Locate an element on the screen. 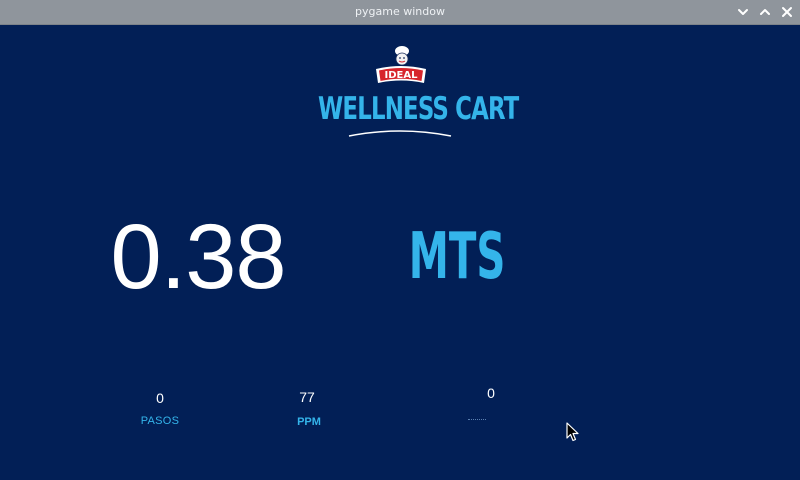  distance-value: 0.38 is located at coordinates (198, 257).